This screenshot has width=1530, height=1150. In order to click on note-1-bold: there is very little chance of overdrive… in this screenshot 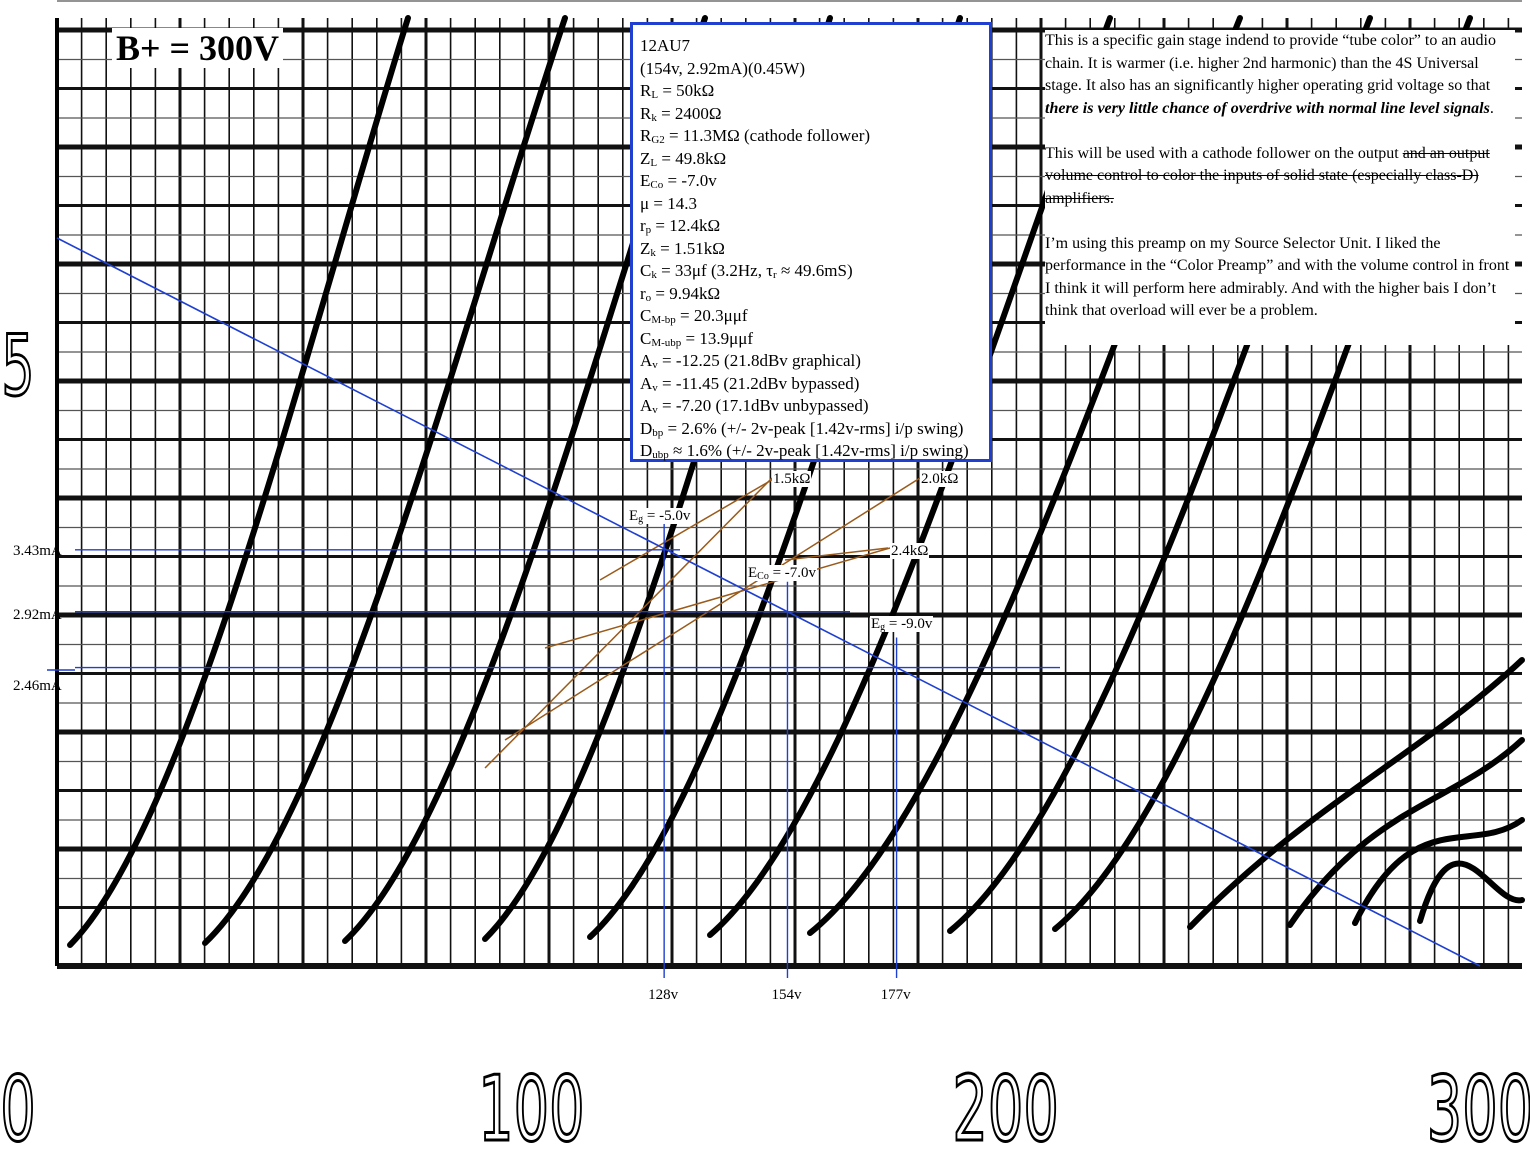, I will do `click(1267, 108)`.